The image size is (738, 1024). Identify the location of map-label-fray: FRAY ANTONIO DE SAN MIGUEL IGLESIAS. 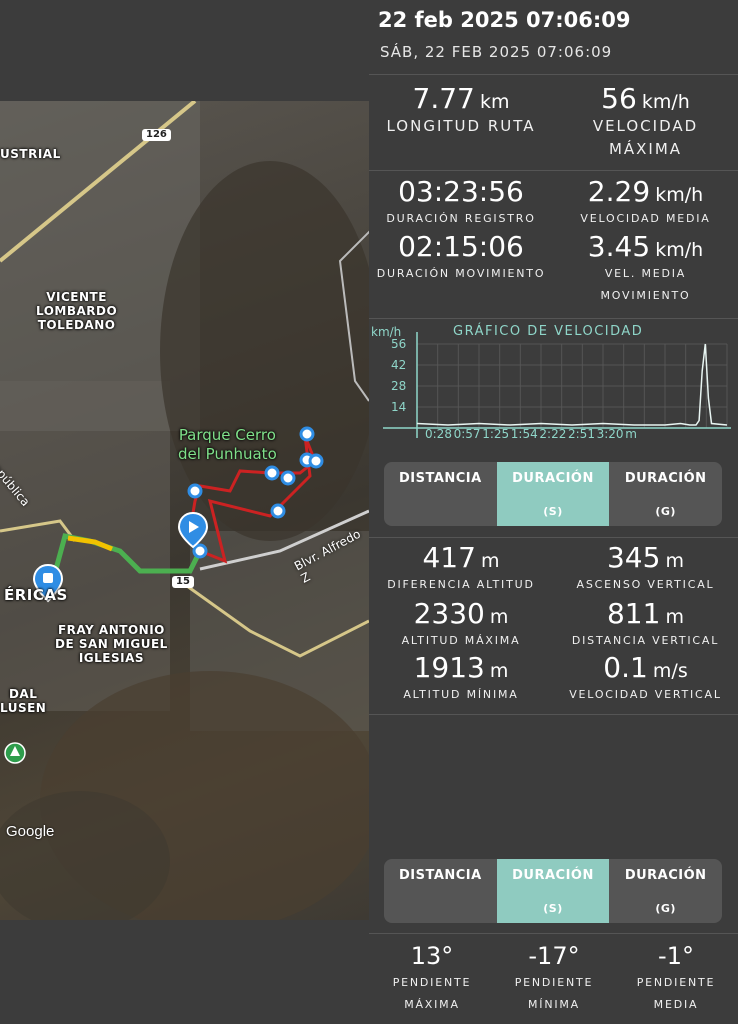
(111, 644).